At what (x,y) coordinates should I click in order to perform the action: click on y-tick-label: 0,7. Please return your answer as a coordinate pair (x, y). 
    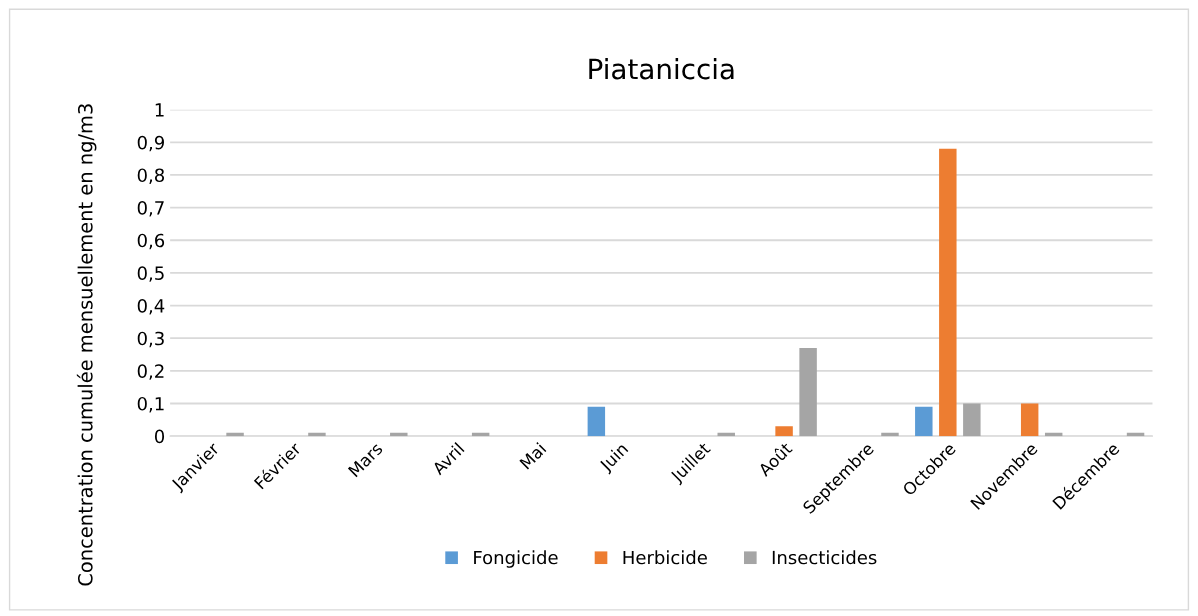
    Looking at the image, I should click on (150, 209).